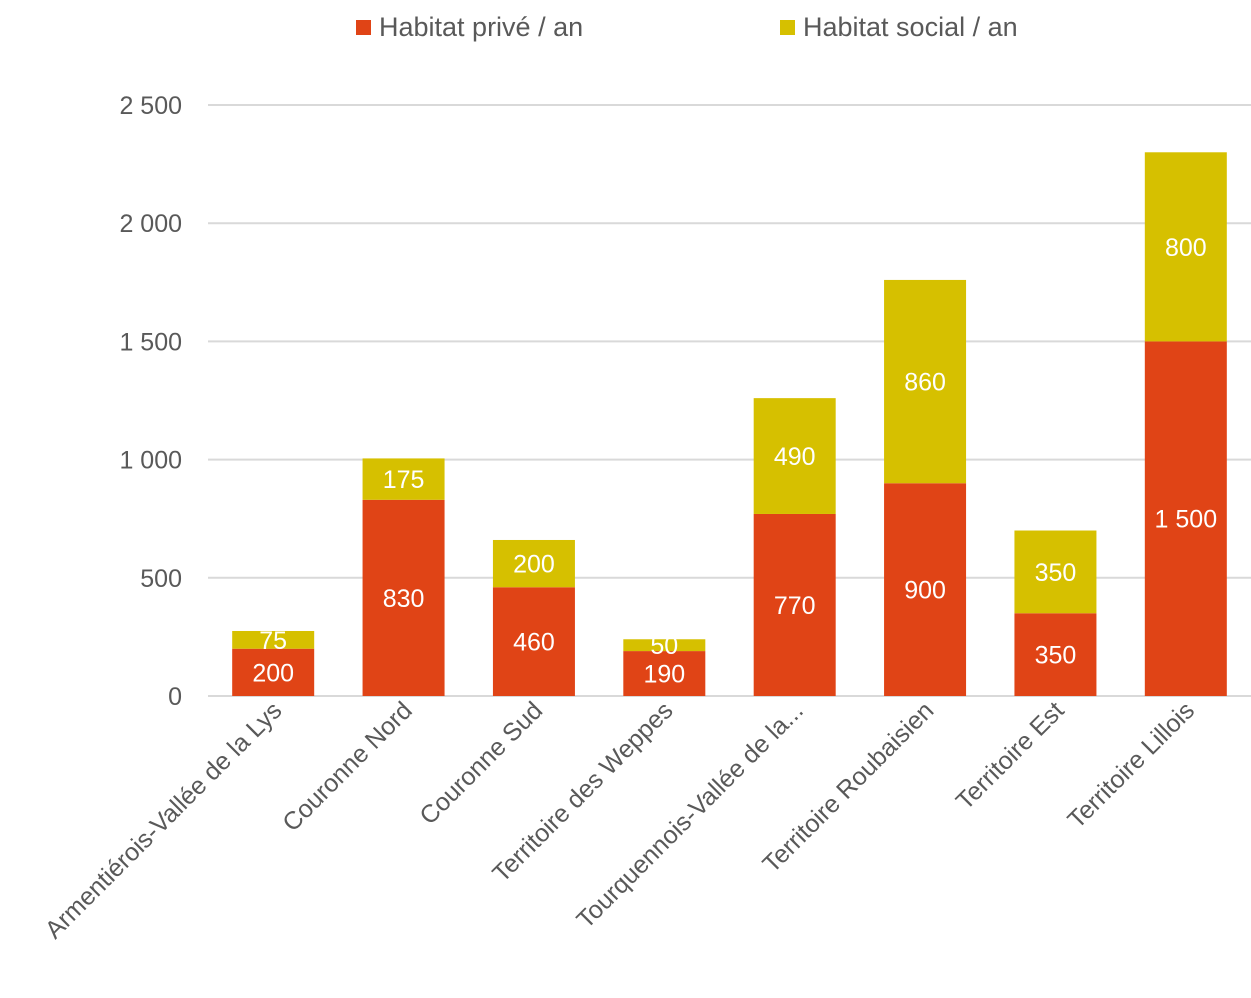 This screenshot has width=1251, height=998. What do you see at coordinates (161, 579) in the screenshot?
I see `y-tick-label: 500` at bounding box center [161, 579].